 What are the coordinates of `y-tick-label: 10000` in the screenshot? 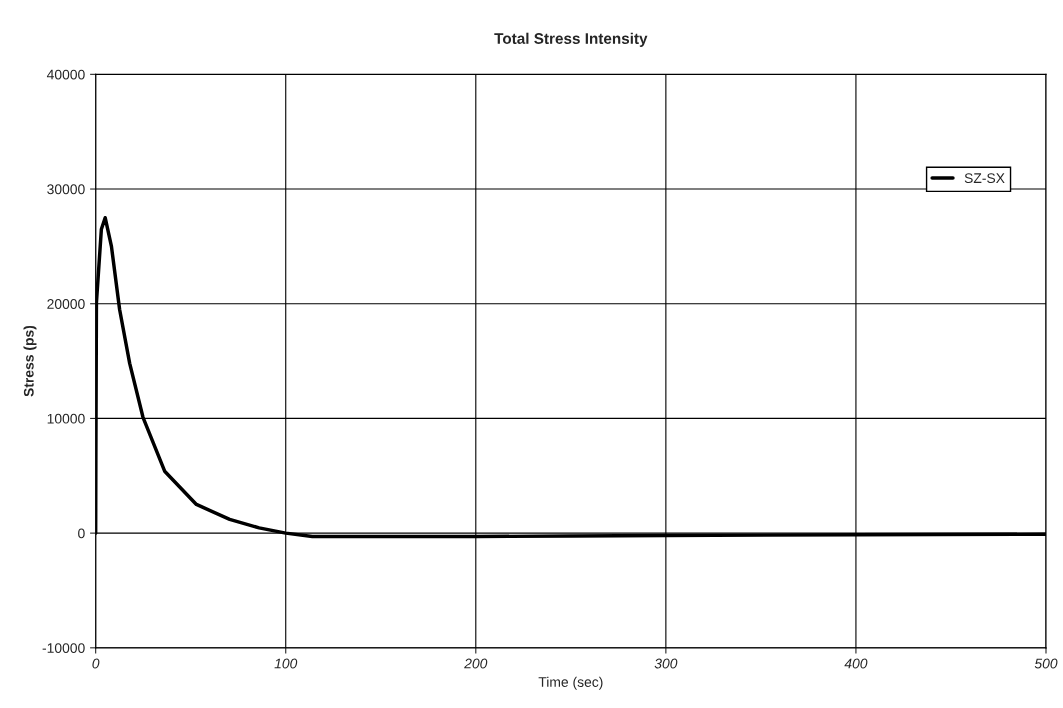 It's located at (66, 418).